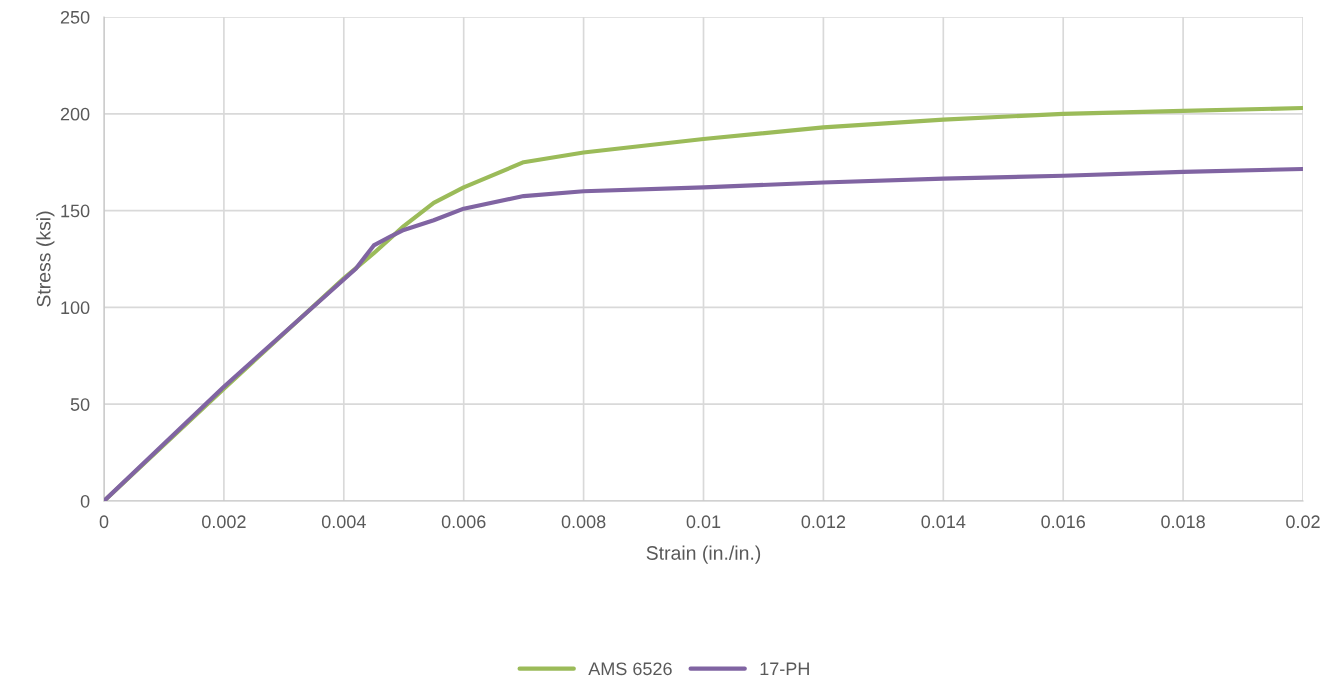 This screenshot has width=1330, height=695. I want to click on x-tick-label: 0.008, so click(583, 522).